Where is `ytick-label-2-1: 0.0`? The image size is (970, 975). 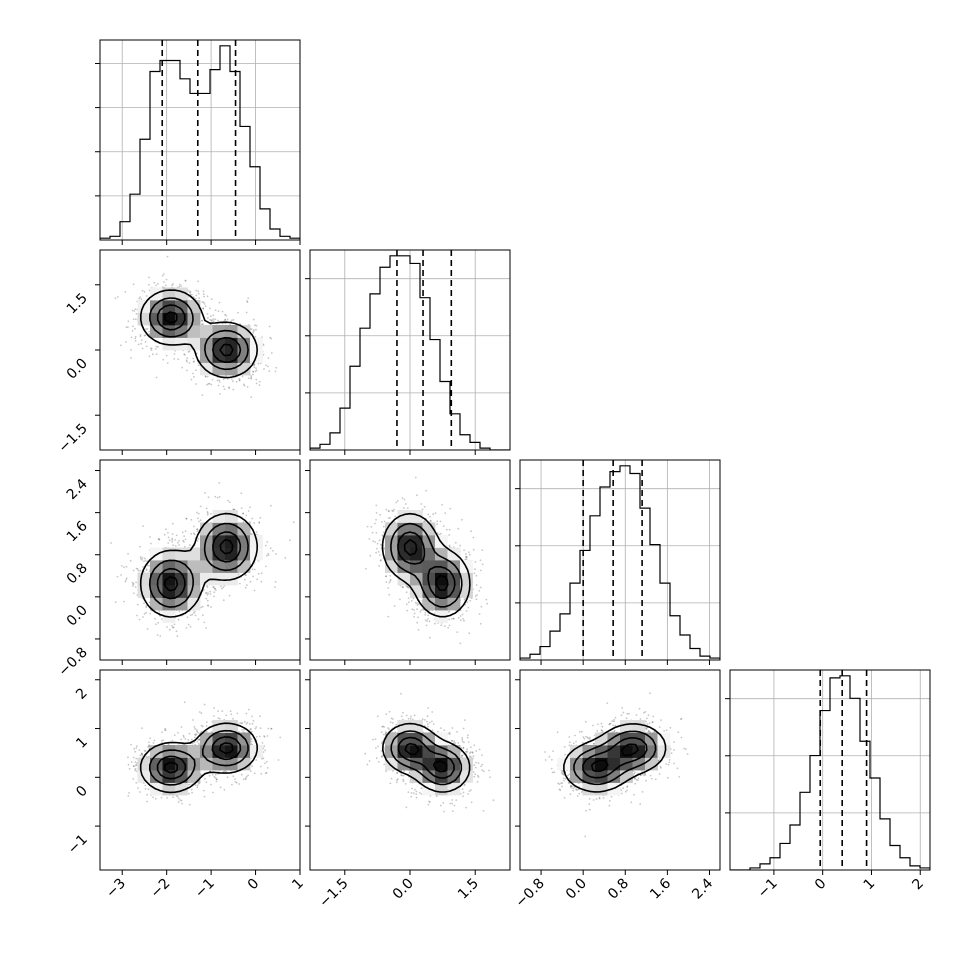
ytick-label-2-1: 0.0 is located at coordinates (77, 615).